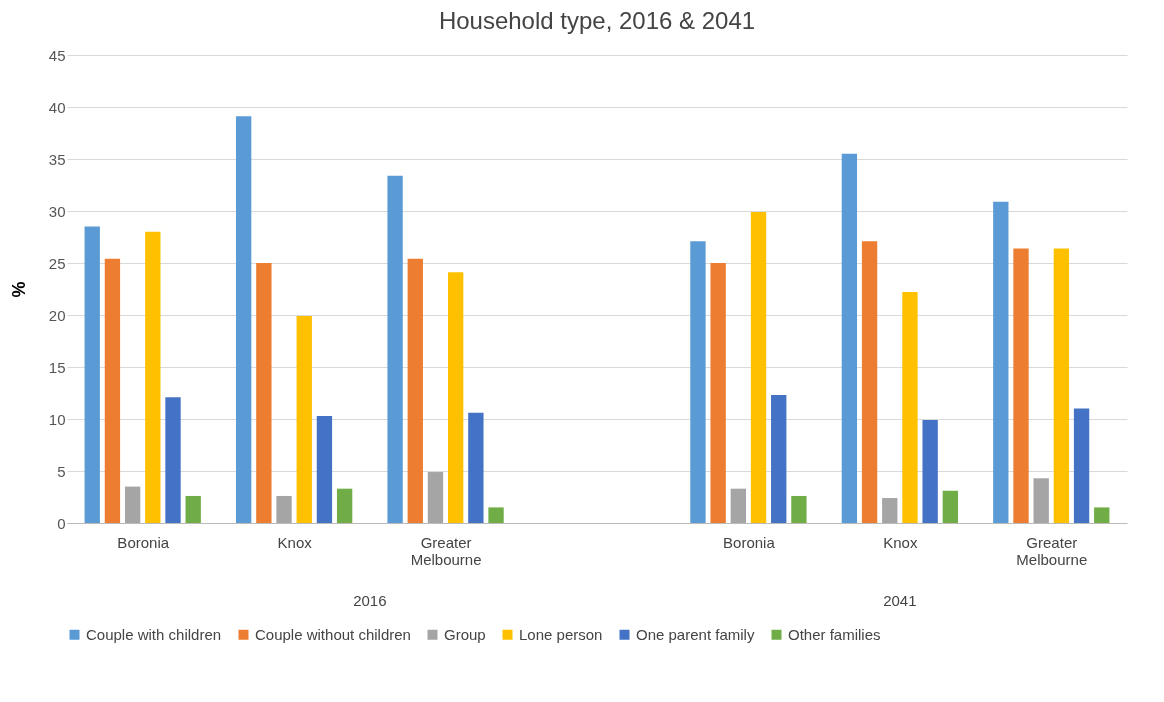 This screenshot has width=1164, height=702. Describe the element at coordinates (154, 634) in the screenshot. I see `legend-label: Couple with children` at that location.